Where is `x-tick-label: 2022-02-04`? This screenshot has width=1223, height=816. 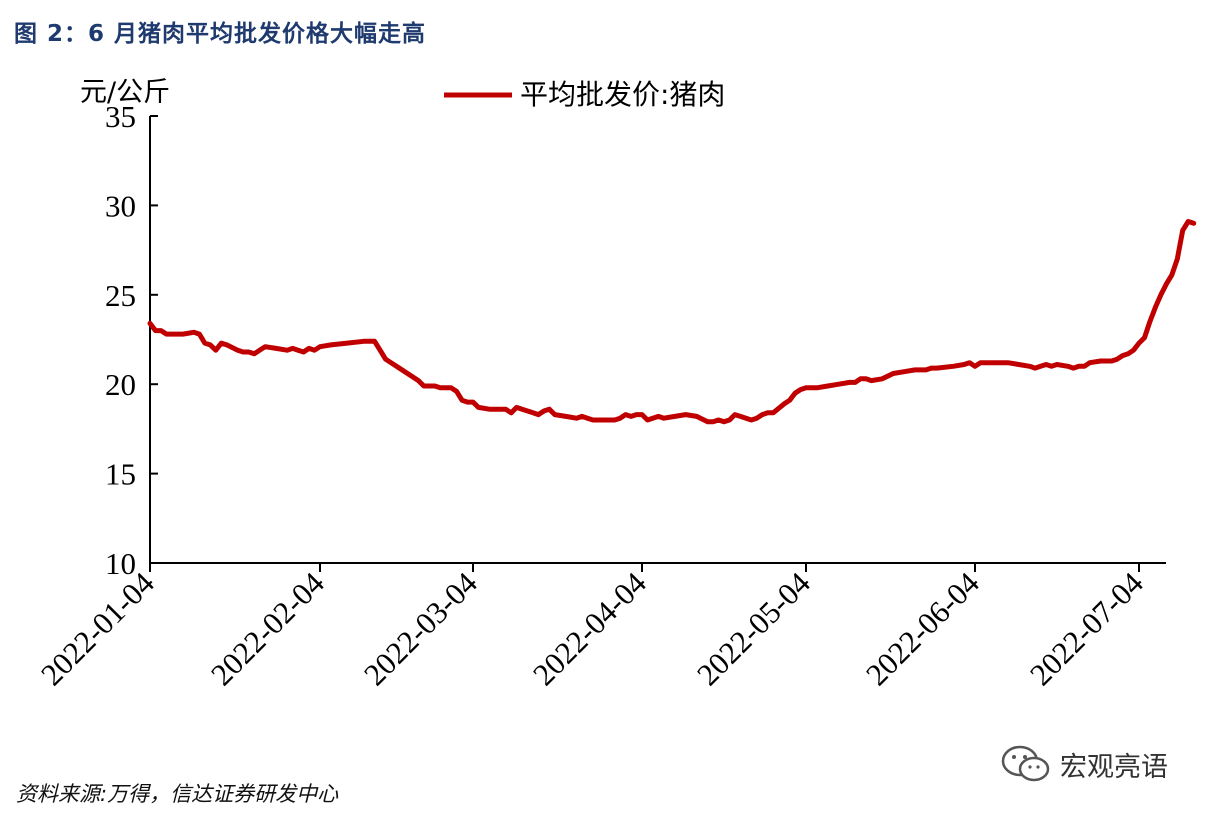 x-tick-label: 2022-02-04 is located at coordinates (267, 628).